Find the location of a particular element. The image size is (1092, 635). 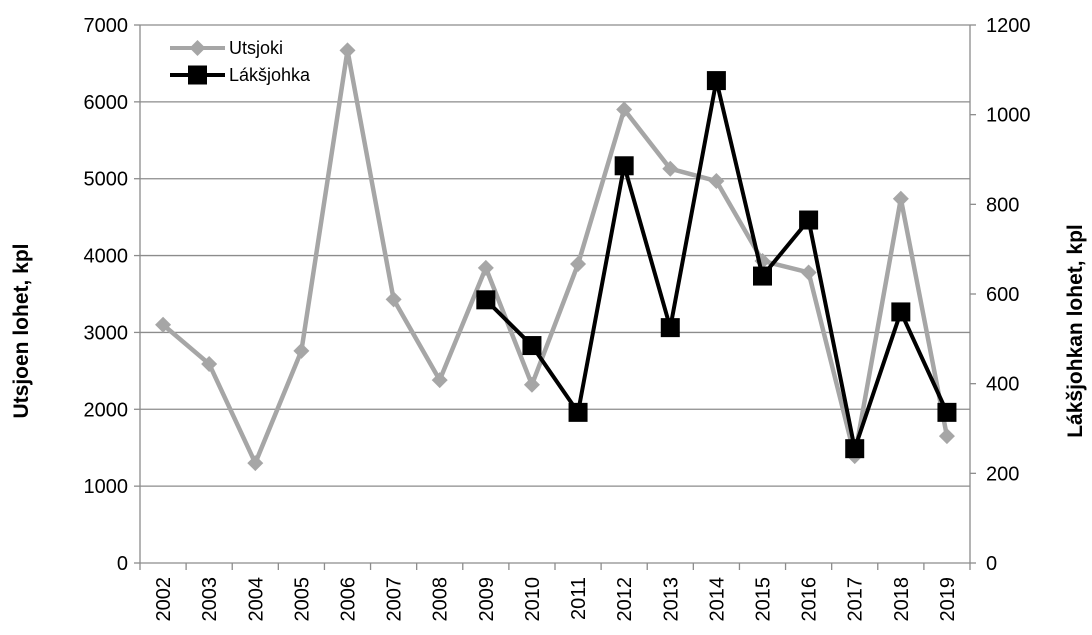

y-tick-label: 2000 is located at coordinates (106, 410).